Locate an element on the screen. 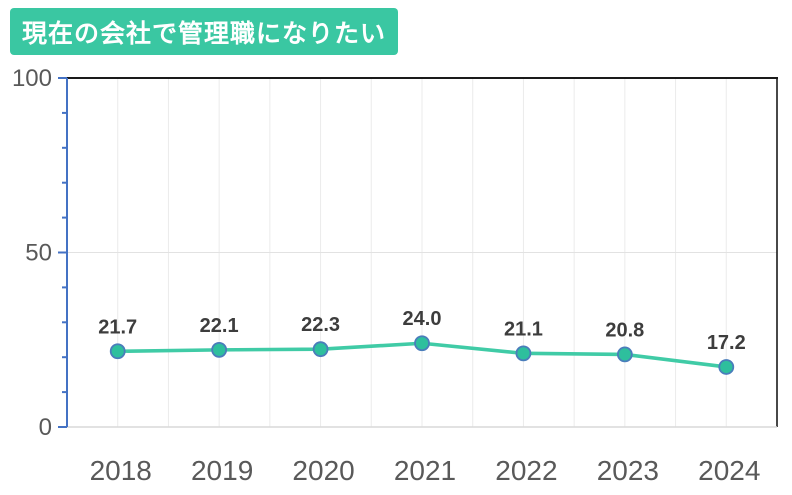 The width and height of the screenshot is (792, 495). y-axis-label-0: 0 is located at coordinates (45, 427).